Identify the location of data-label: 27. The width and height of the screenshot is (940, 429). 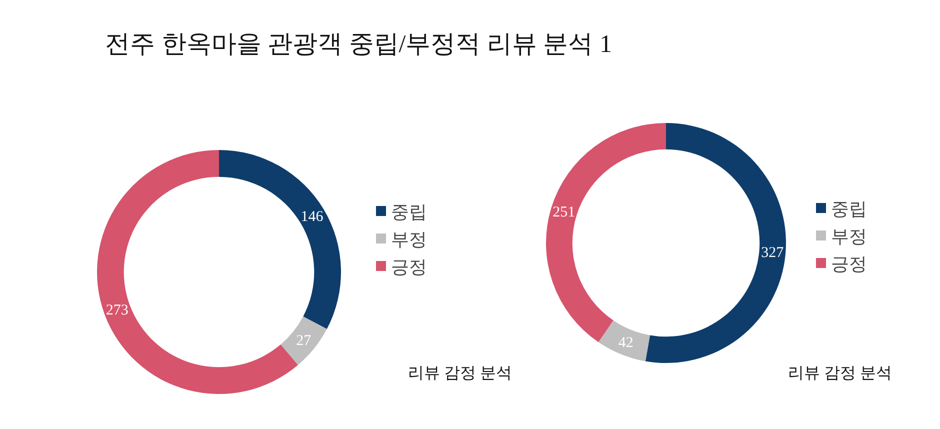
(304, 340).